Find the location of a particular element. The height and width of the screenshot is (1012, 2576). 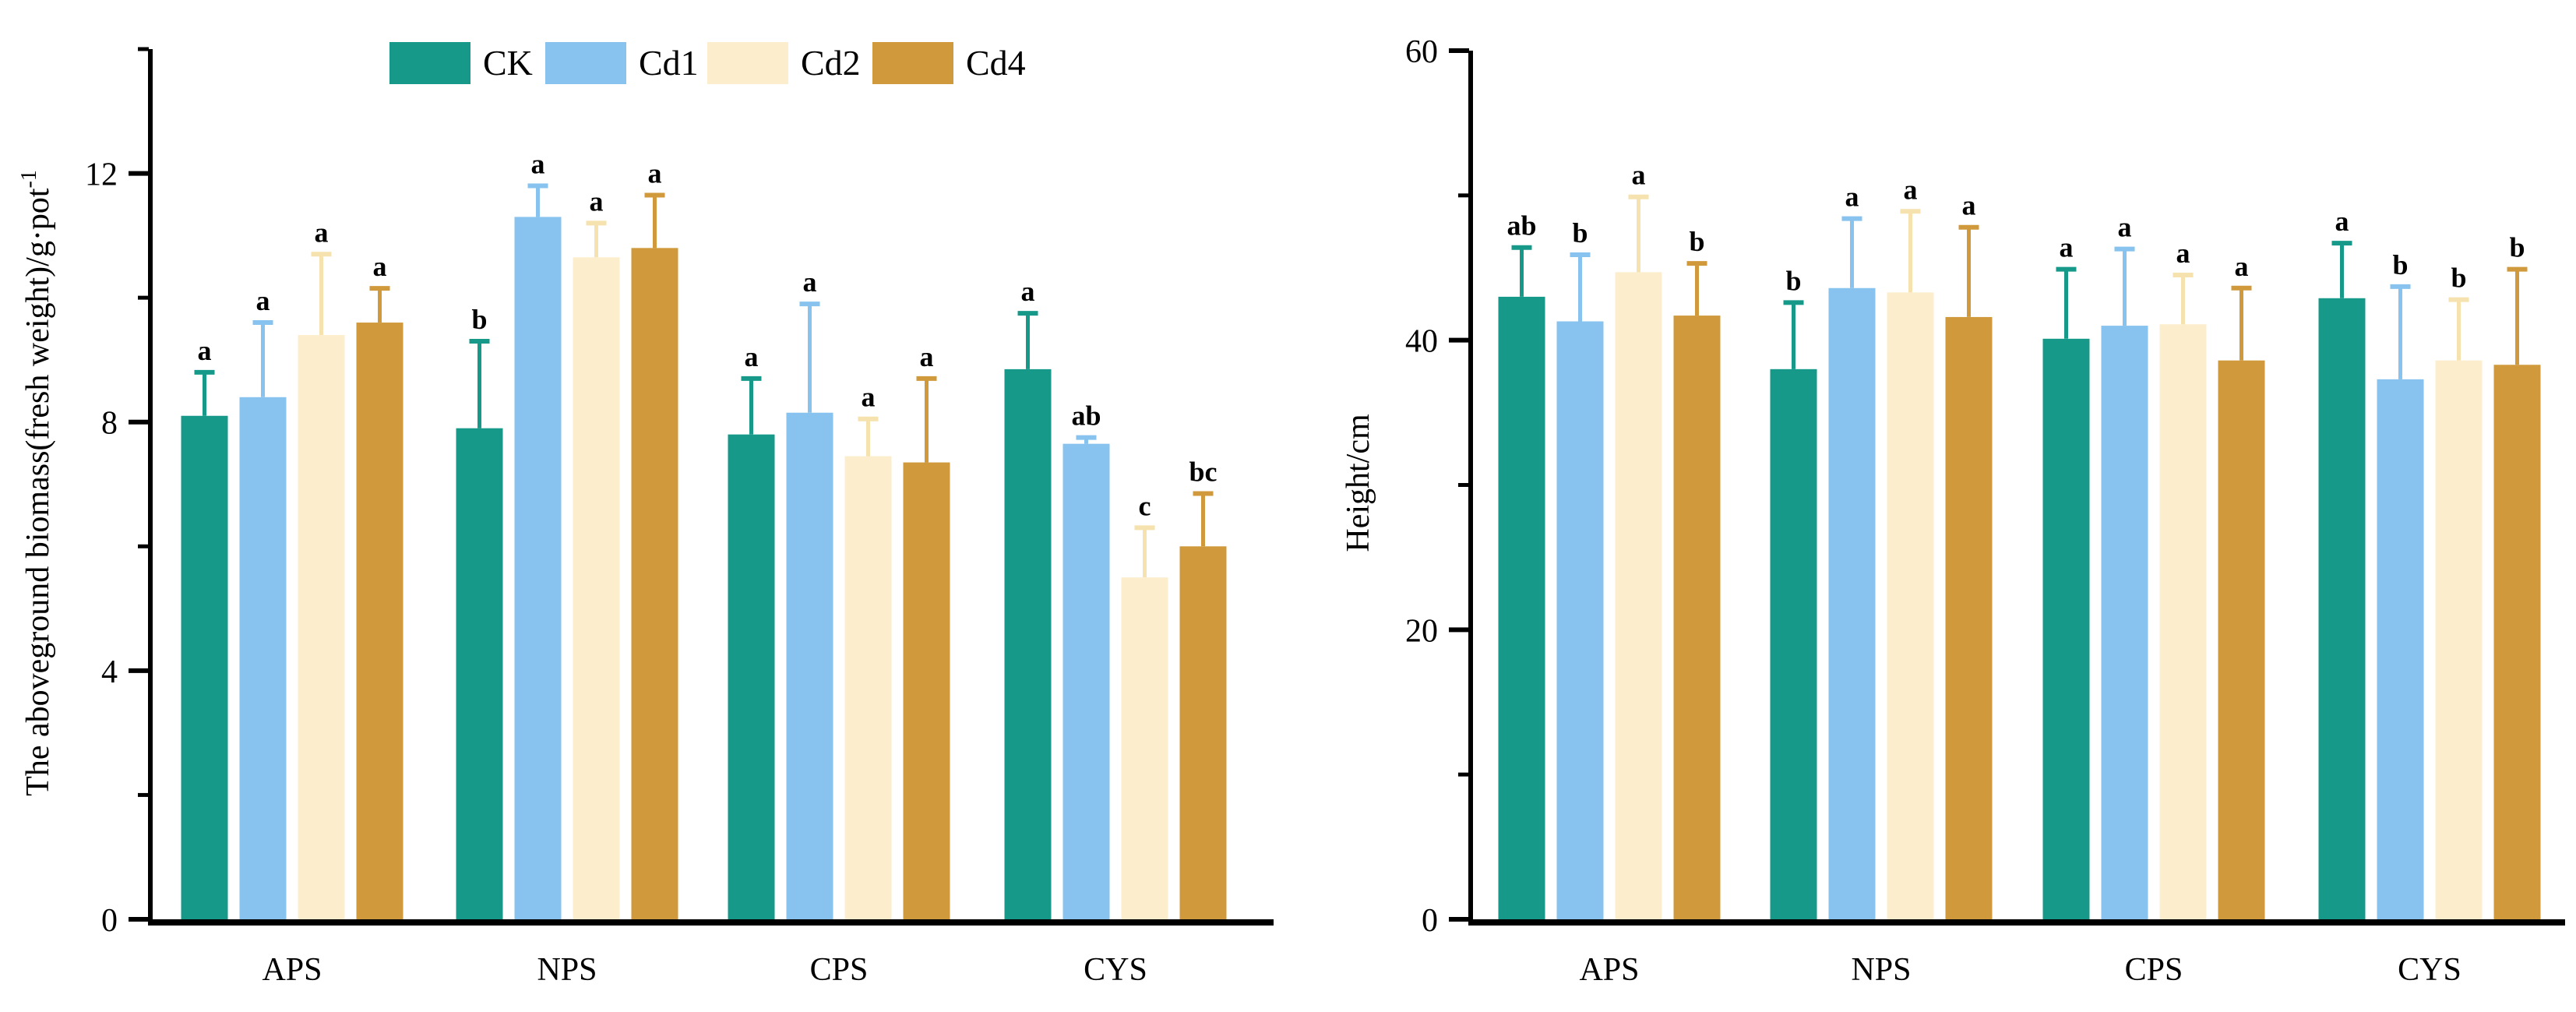

legend-swatch-cd4-icon is located at coordinates (912, 63).